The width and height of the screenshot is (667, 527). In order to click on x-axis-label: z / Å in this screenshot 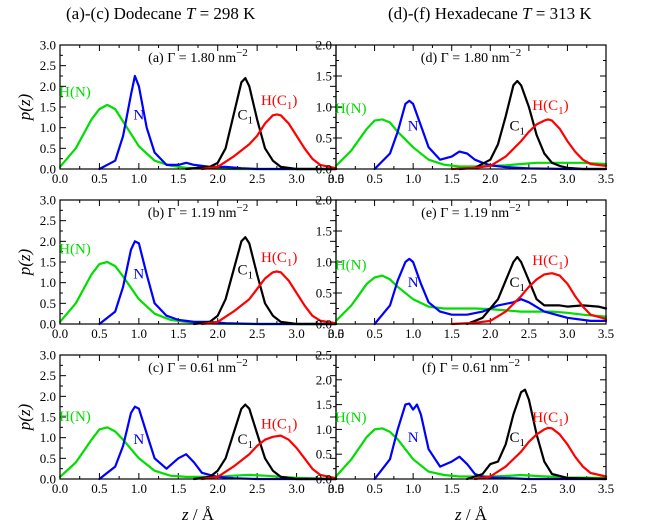, I will do `click(198, 514)`.